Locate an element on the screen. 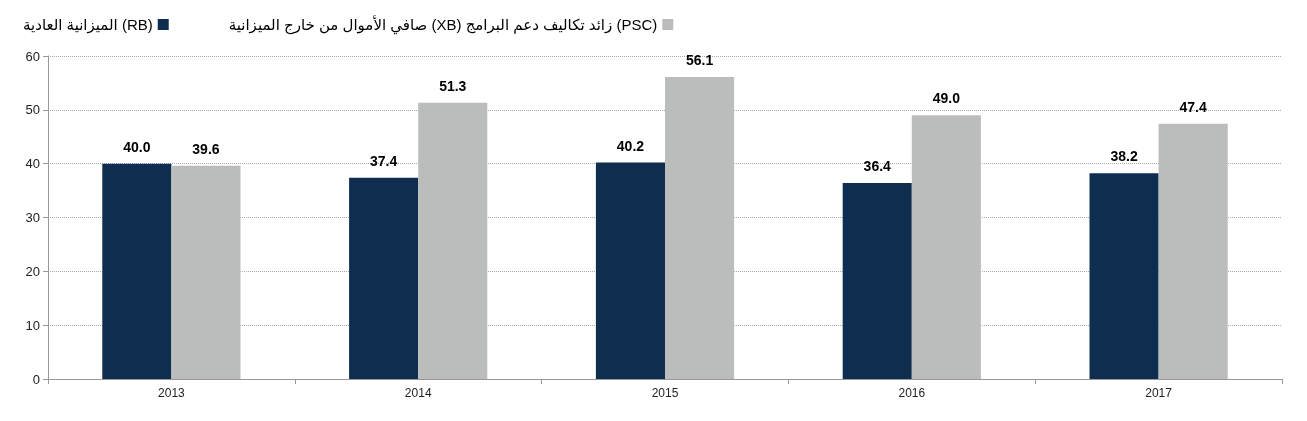 This screenshot has height=421, width=1307. data-label: 38.2 is located at coordinates (1124, 156).